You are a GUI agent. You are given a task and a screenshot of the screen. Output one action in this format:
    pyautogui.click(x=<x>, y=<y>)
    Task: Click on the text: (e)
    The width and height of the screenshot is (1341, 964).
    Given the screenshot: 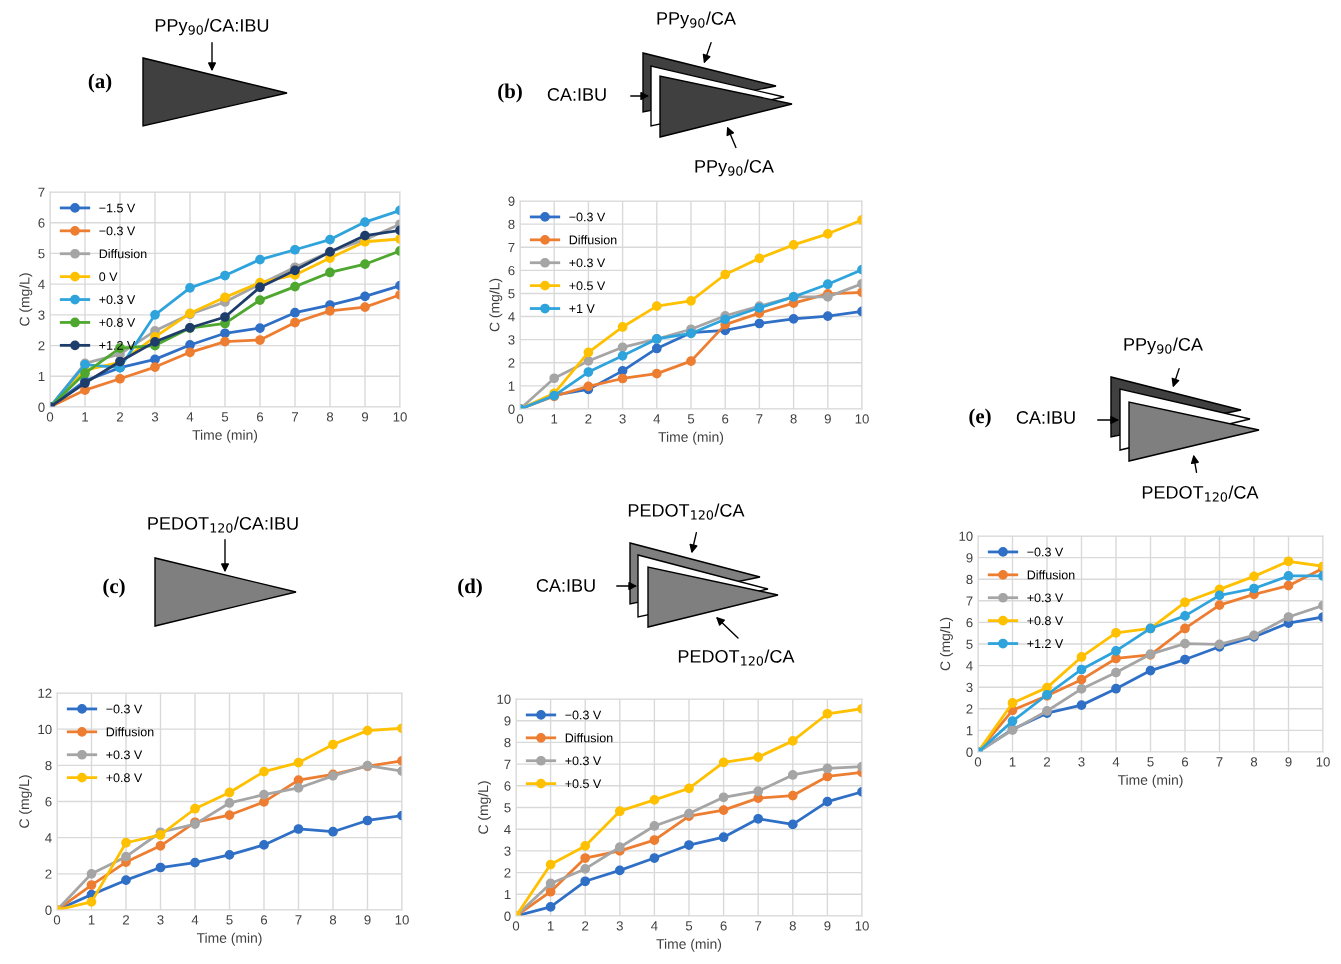 What is the action you would take?
    pyautogui.click(x=980, y=418)
    